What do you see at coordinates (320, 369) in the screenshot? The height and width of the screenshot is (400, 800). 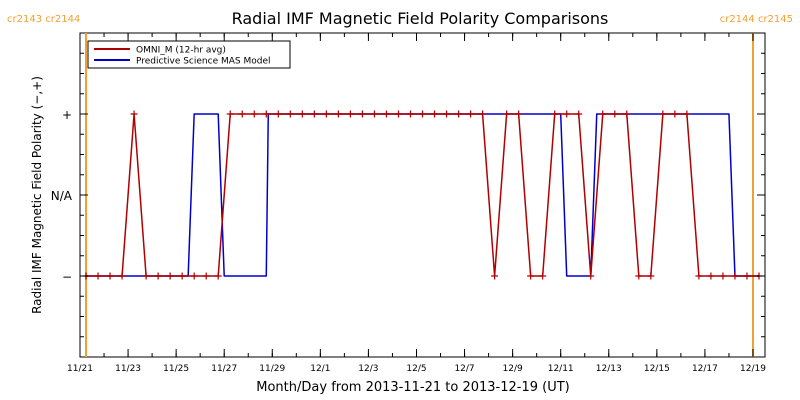 I see `x-tick-label: 12/1` at bounding box center [320, 369].